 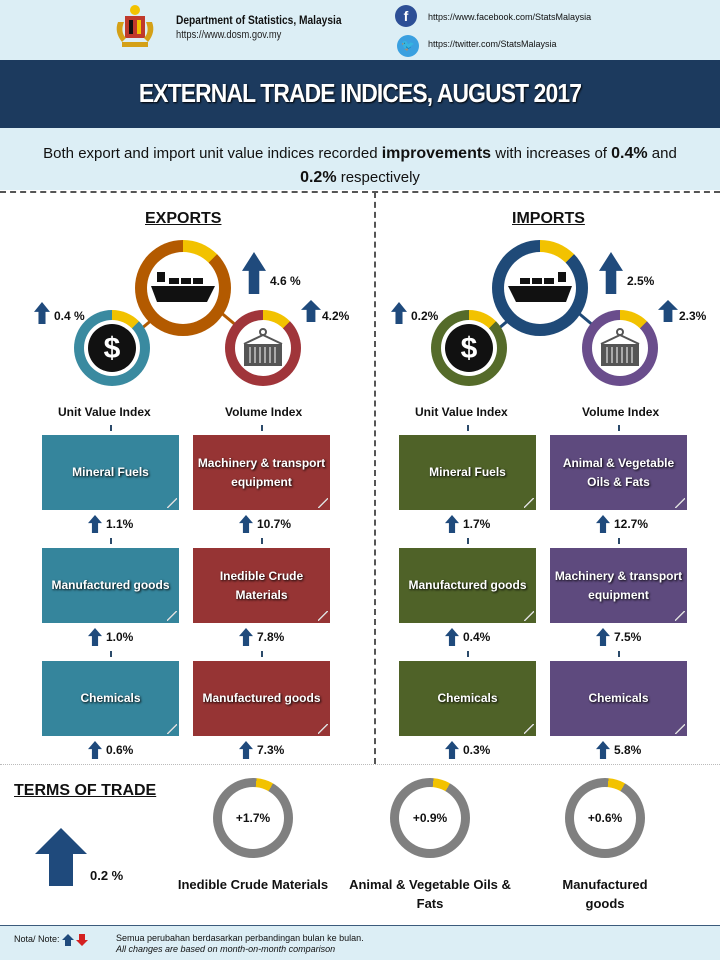 I want to click on dollar-icon: $, so click(x=469, y=348).